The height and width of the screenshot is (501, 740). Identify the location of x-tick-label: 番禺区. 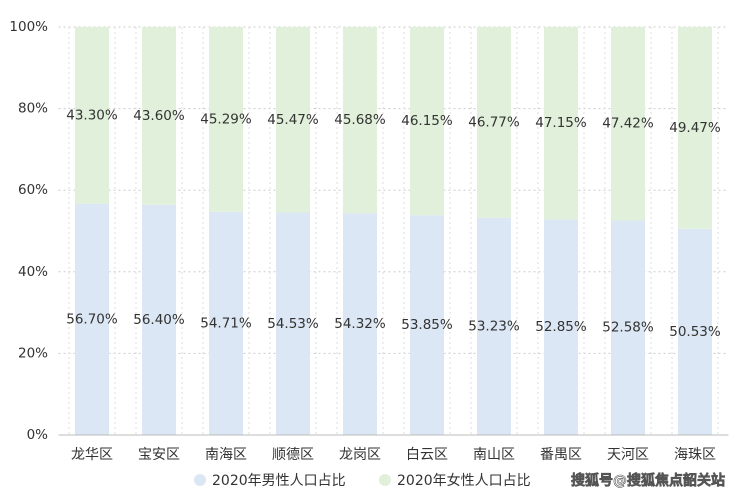
(561, 455).